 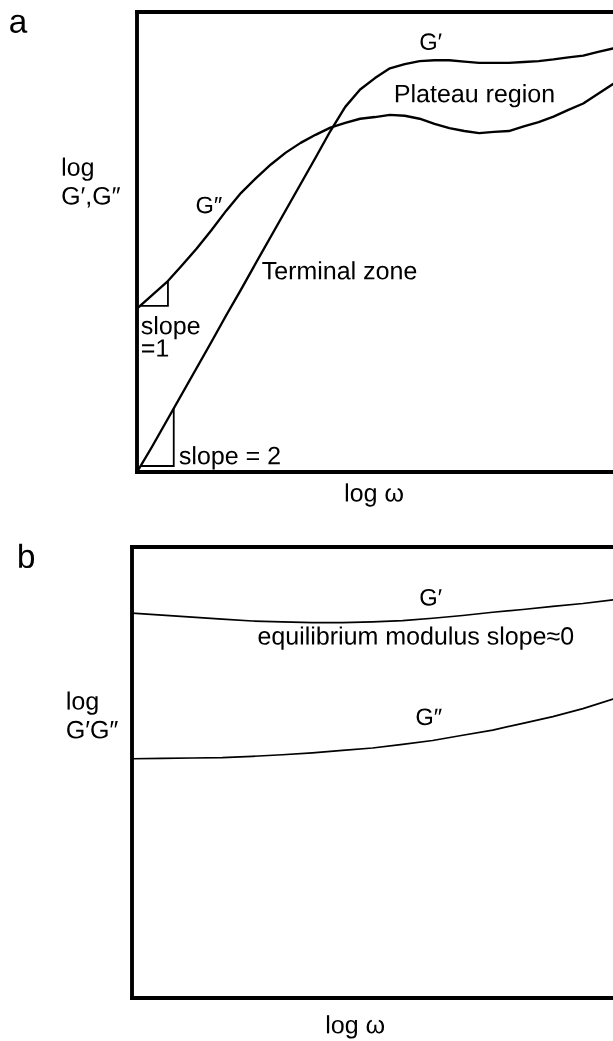 I want to click on y-axis-title: log G′,G″, so click(x=91, y=182).